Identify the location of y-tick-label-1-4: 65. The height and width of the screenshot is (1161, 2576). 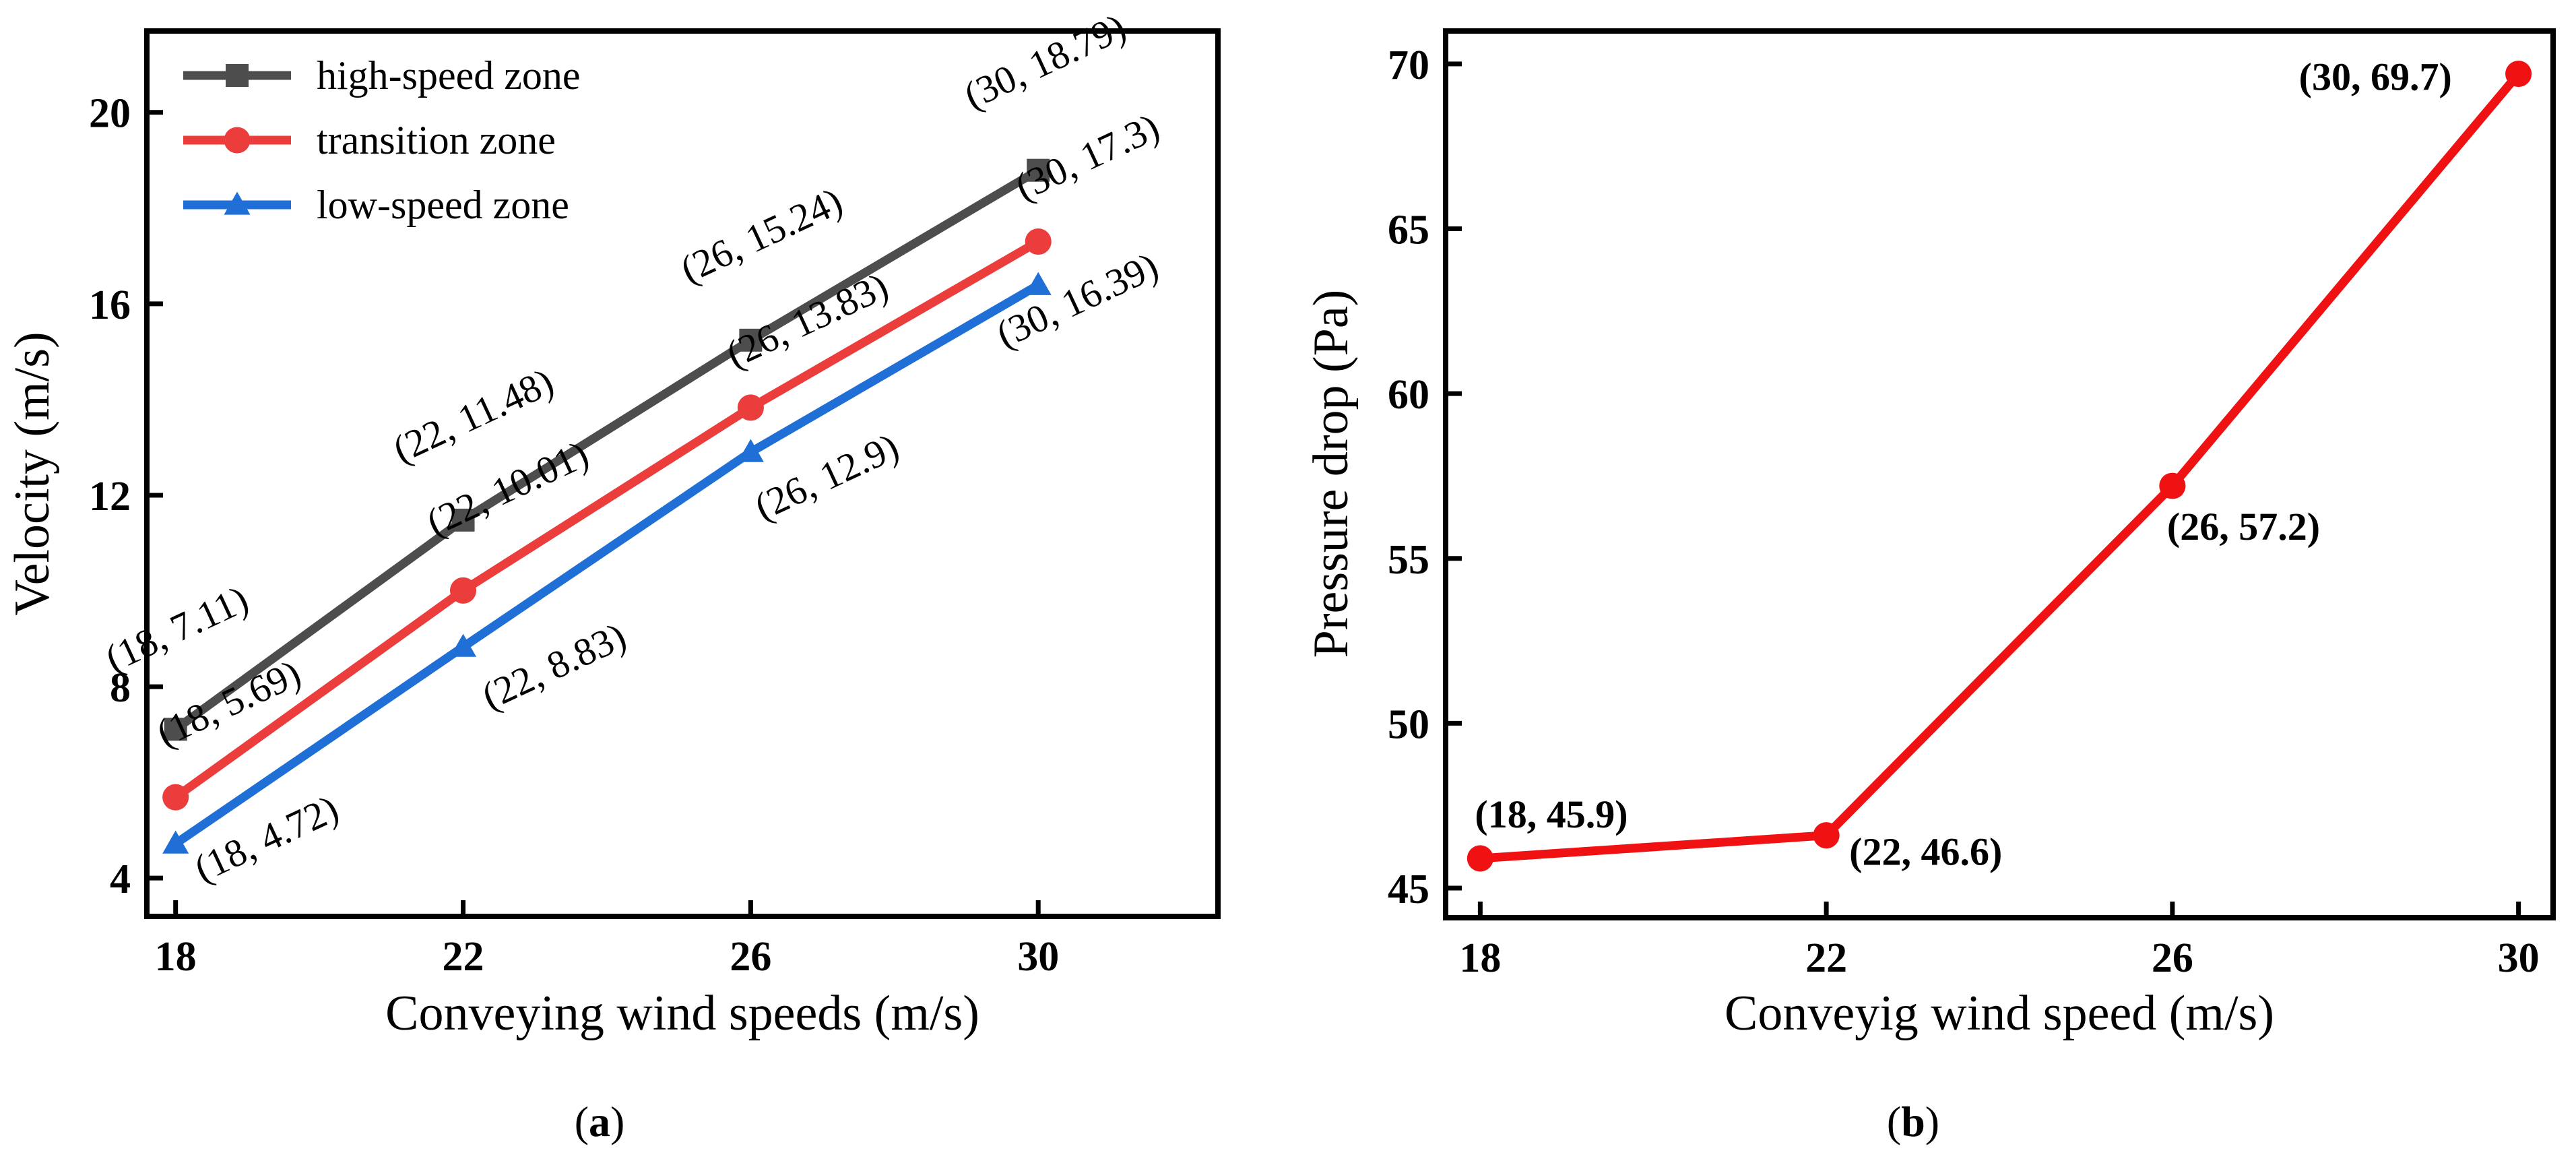
(1408, 231).